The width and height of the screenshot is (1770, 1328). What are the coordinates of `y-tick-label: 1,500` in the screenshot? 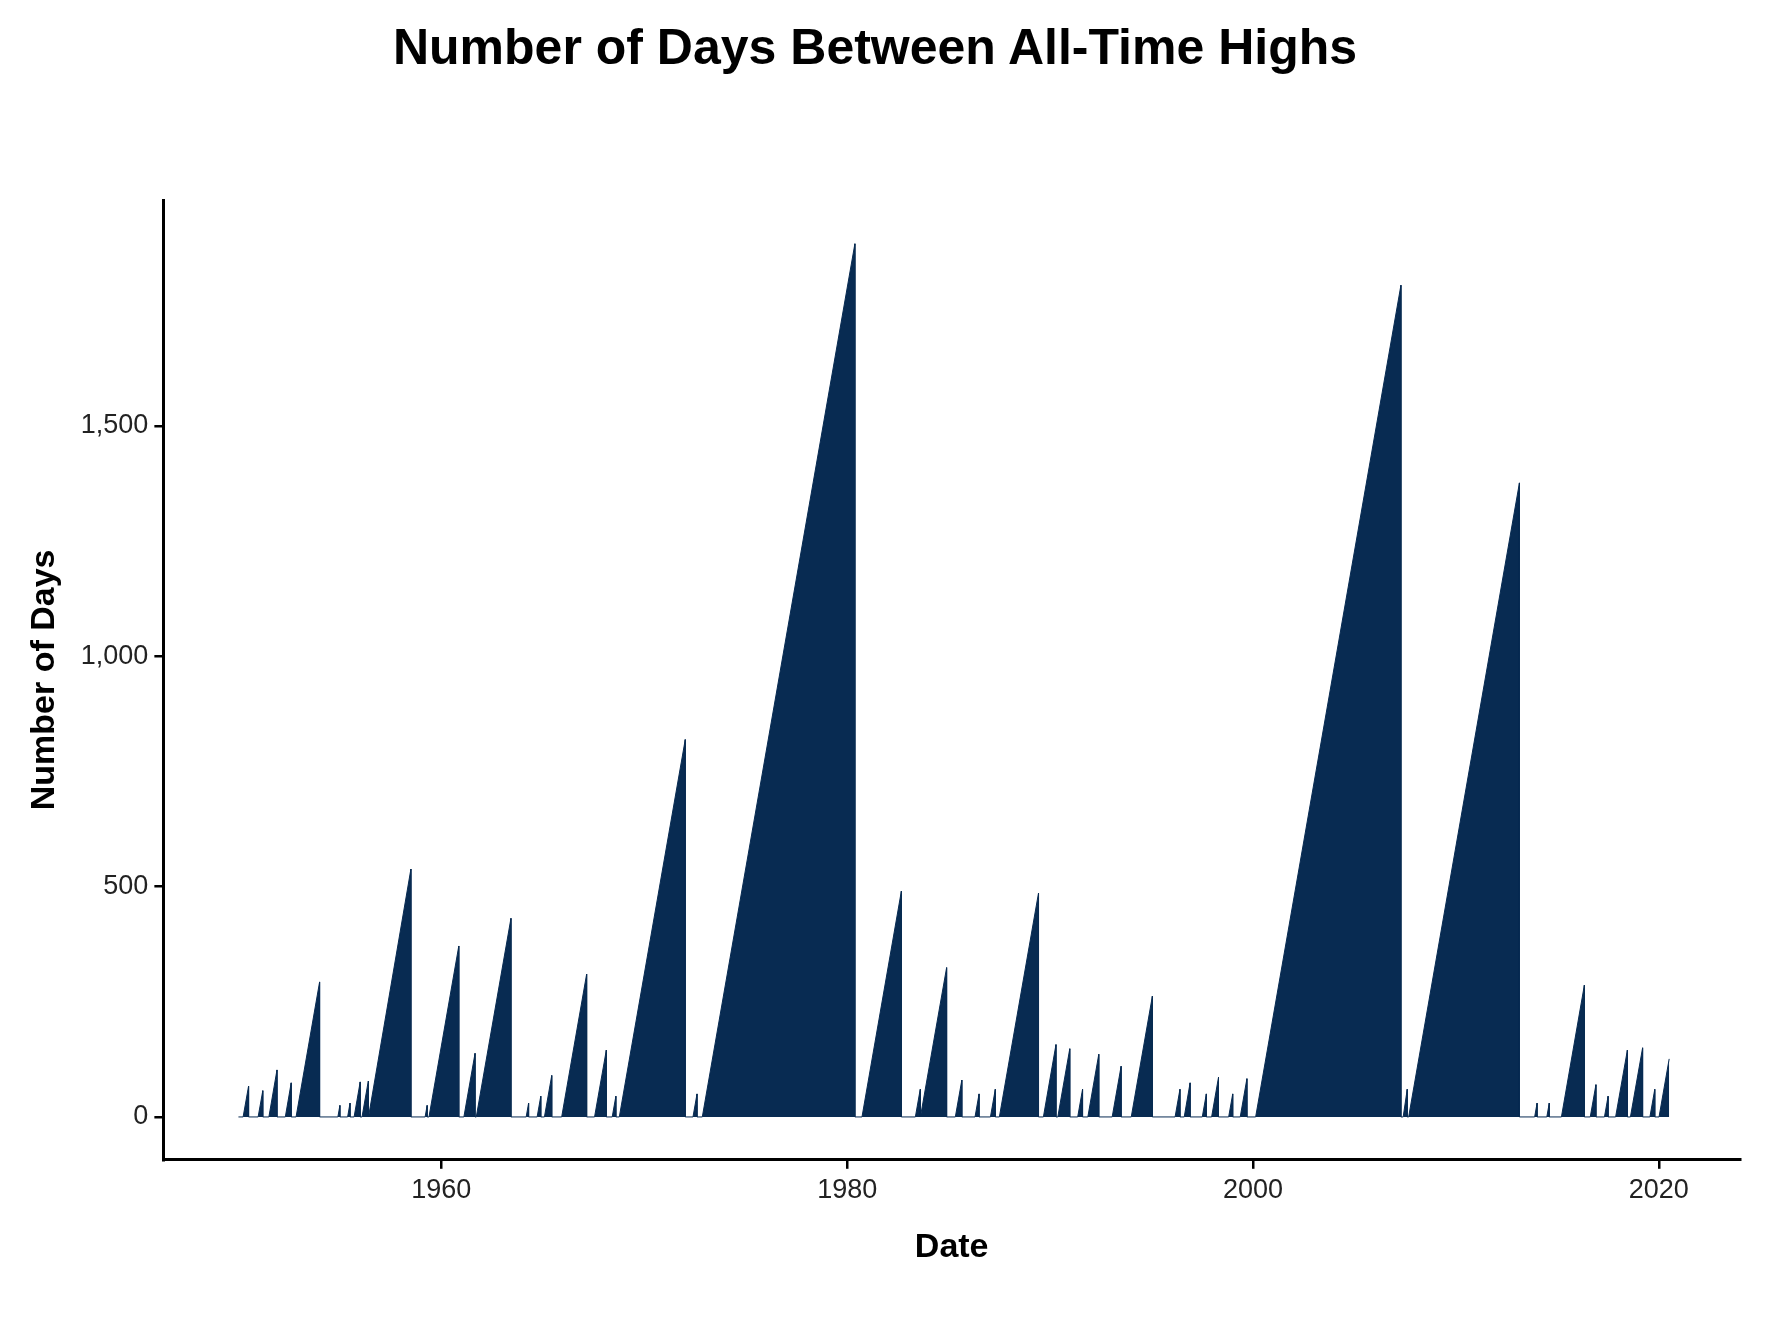 It's located at (114, 424).